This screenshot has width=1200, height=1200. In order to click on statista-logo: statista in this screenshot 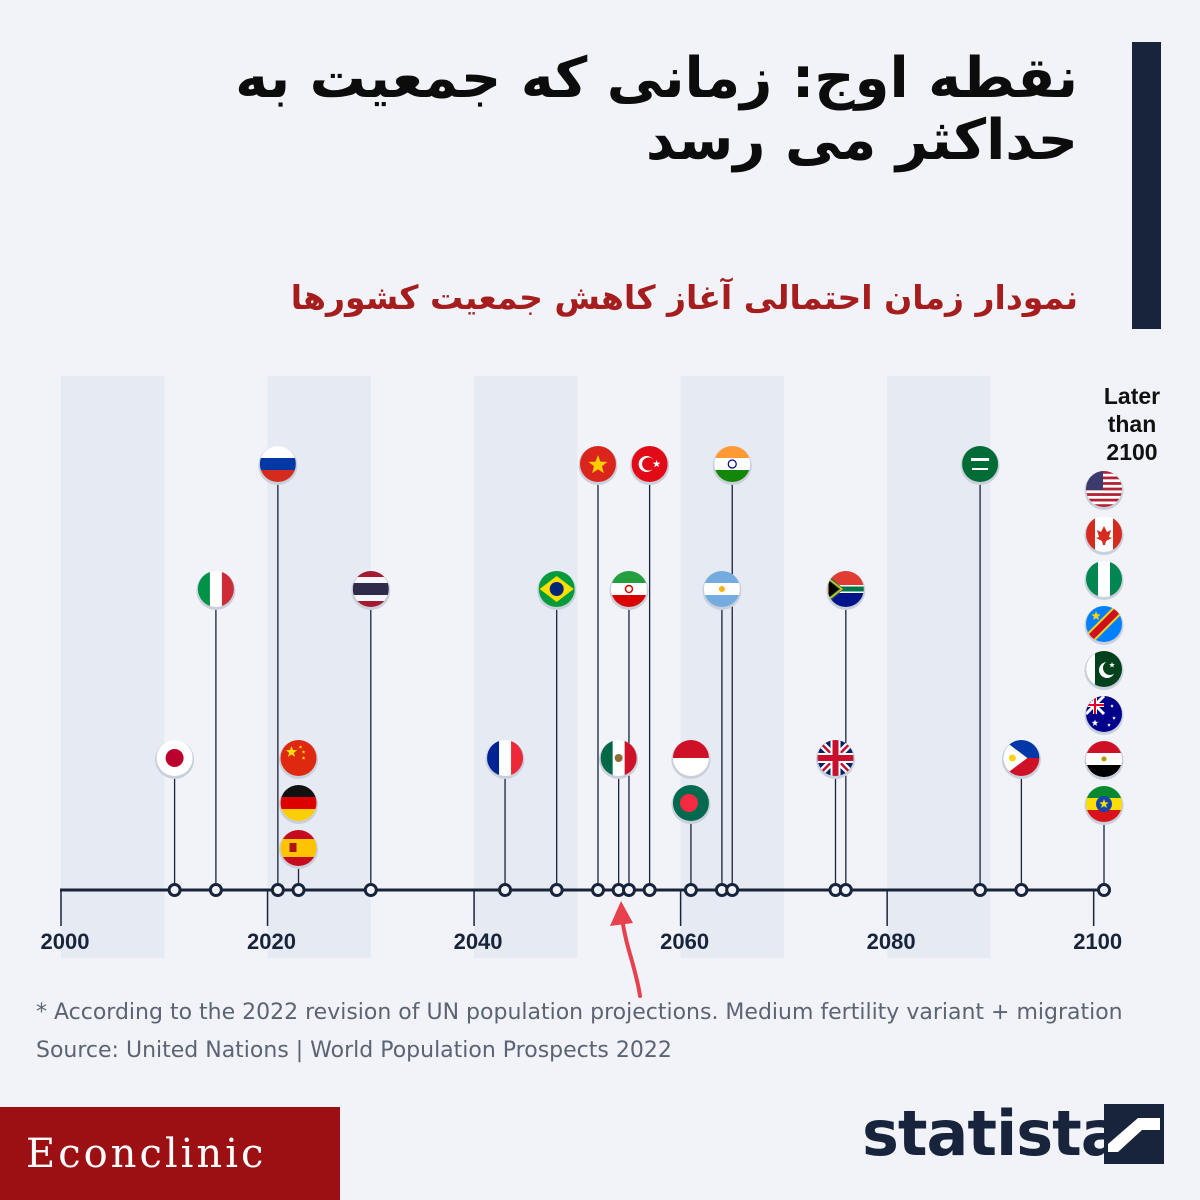, I will do `click(992, 1133)`.